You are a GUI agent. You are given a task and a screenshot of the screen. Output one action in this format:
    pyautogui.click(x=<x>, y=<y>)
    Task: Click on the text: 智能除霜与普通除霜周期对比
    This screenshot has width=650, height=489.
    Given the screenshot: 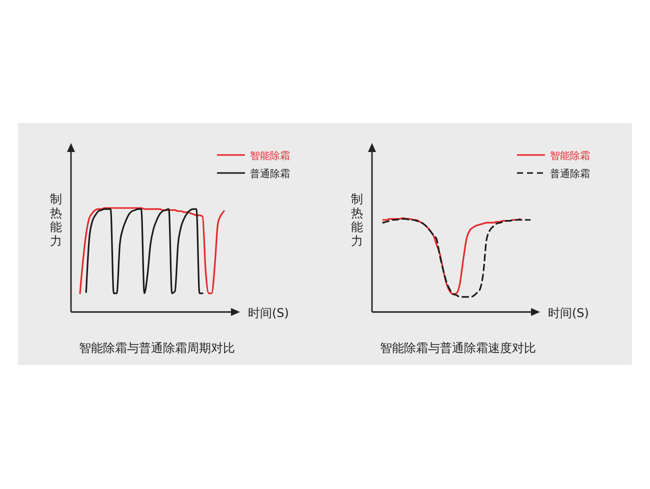 What is the action you would take?
    pyautogui.click(x=157, y=348)
    